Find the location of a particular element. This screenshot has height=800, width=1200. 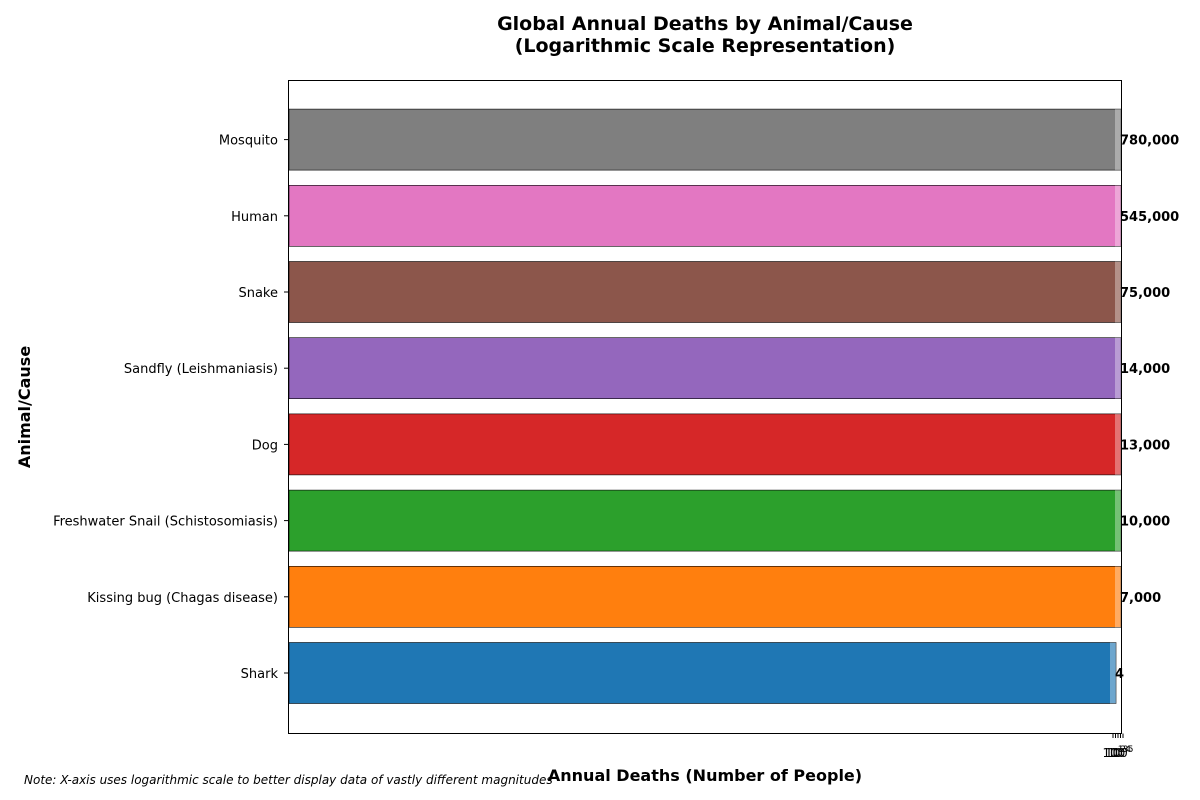

category-label-0: Shark is located at coordinates (260, 674).